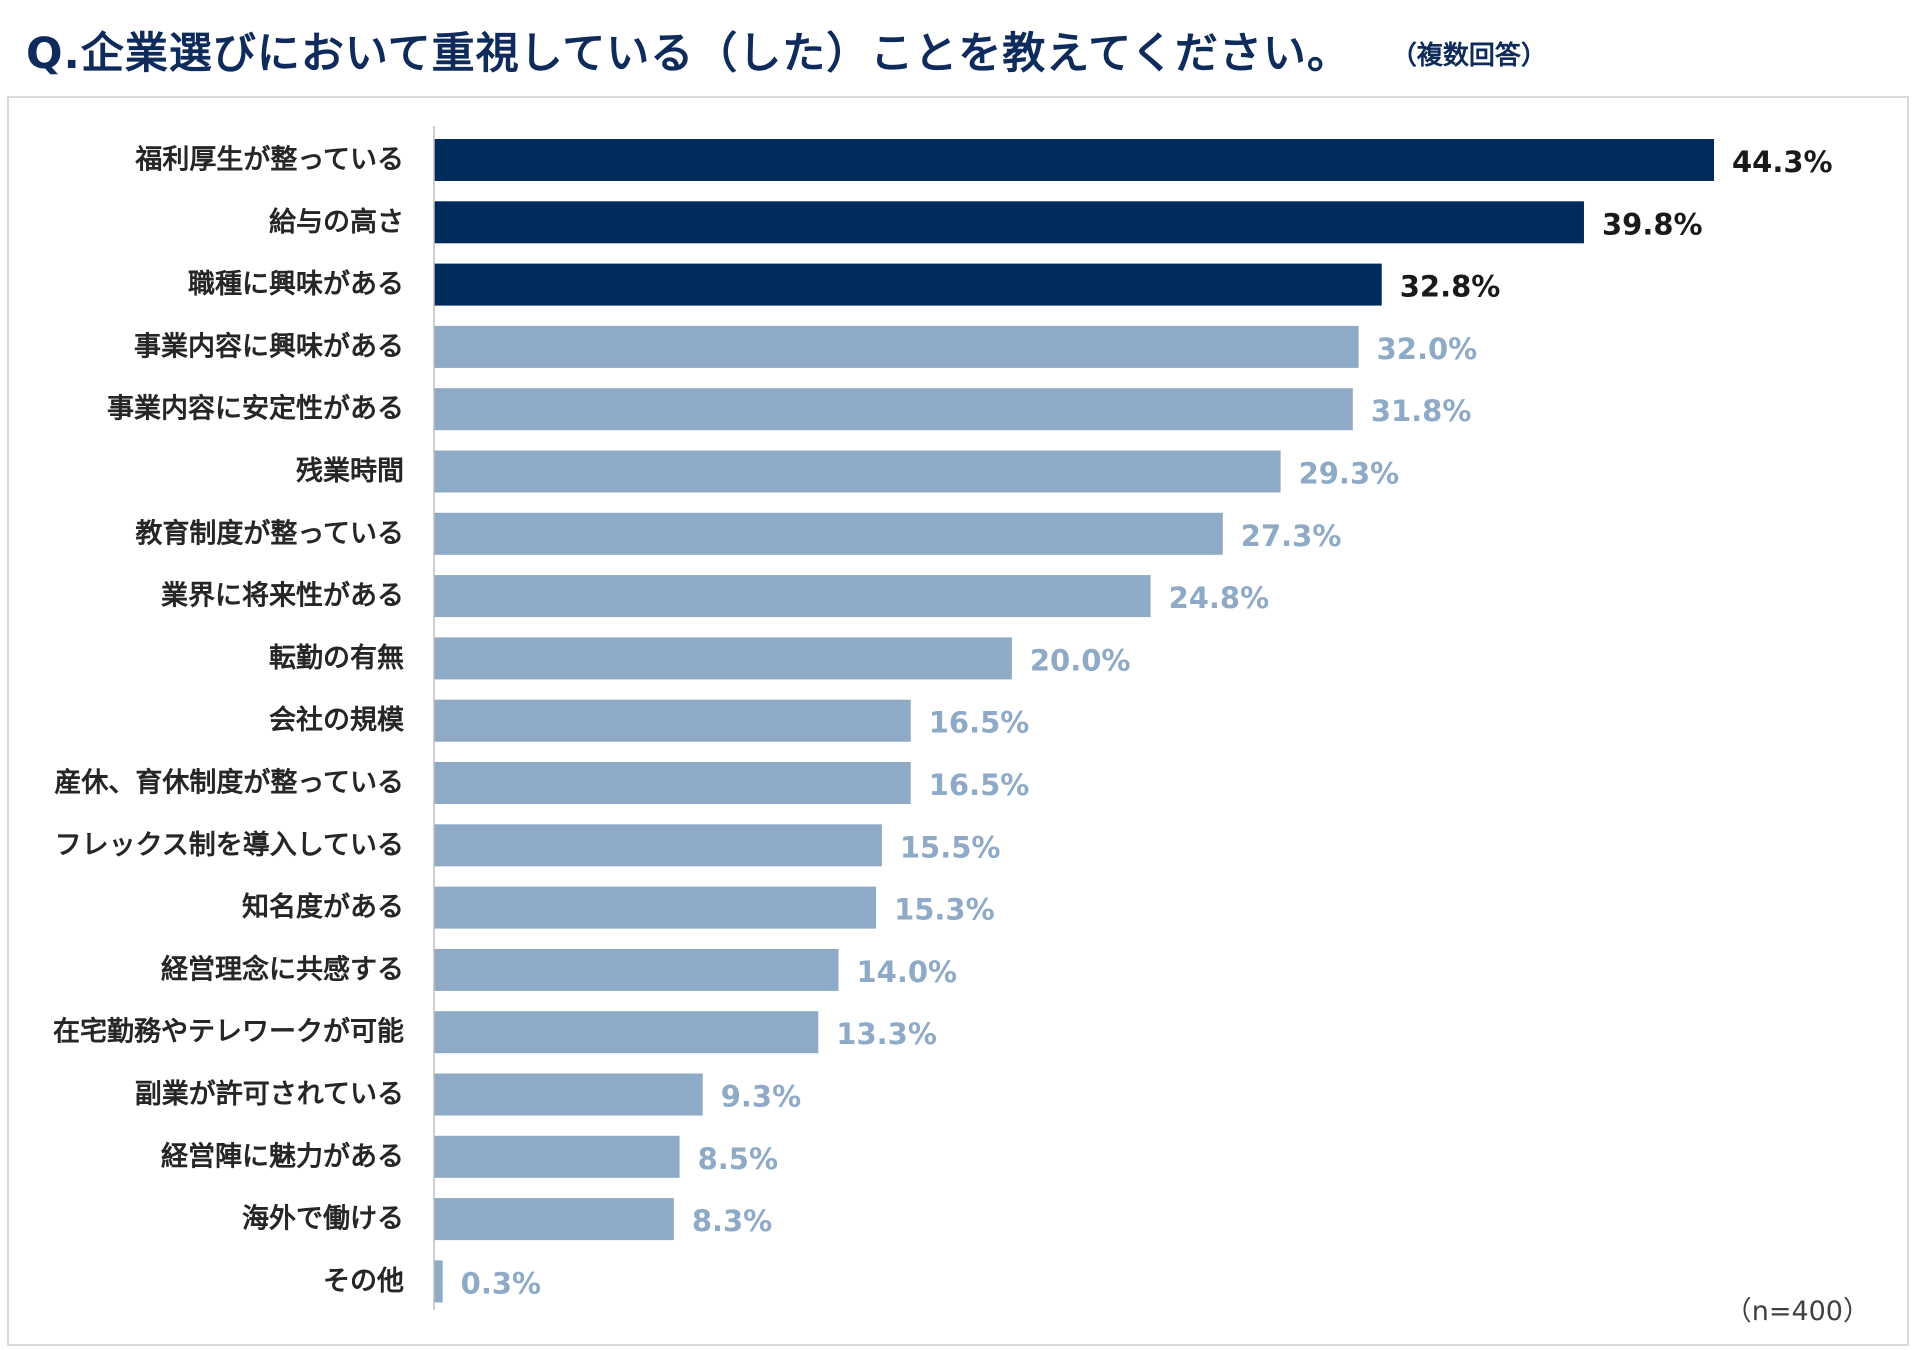 The image size is (1914, 1350). Describe the element at coordinates (228, 1032) in the screenshot. I see `category-label-15: 在宅勤務やテレワークが可能` at that location.